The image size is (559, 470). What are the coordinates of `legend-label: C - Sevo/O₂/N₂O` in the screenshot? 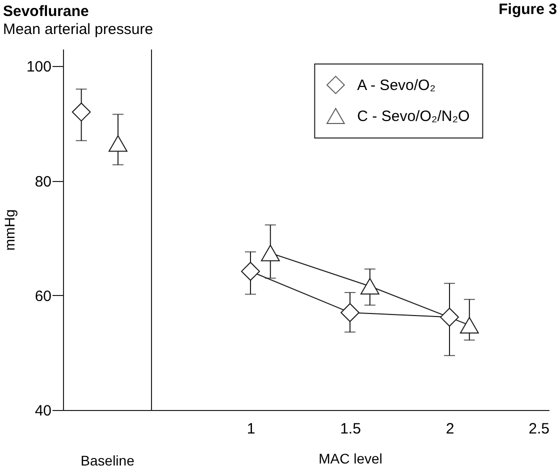 It's located at (413, 116).